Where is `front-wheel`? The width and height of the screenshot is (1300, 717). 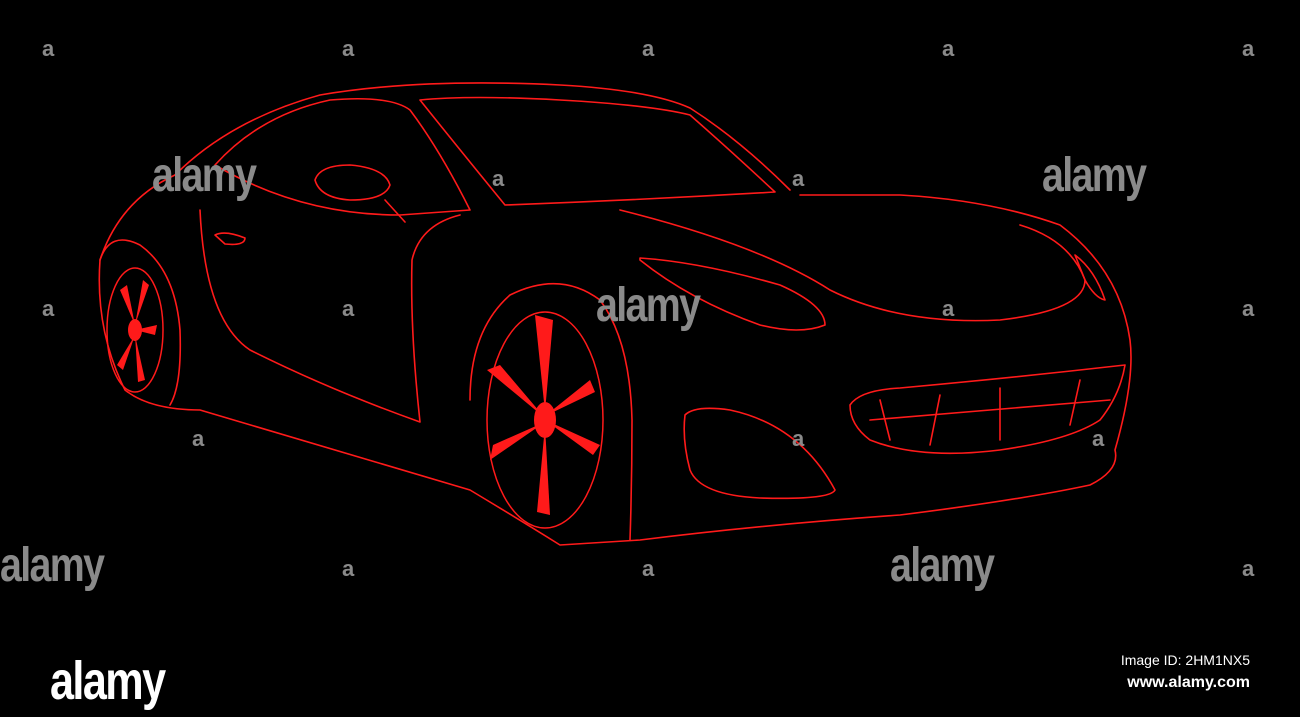
front-wheel is located at coordinates (545, 420).